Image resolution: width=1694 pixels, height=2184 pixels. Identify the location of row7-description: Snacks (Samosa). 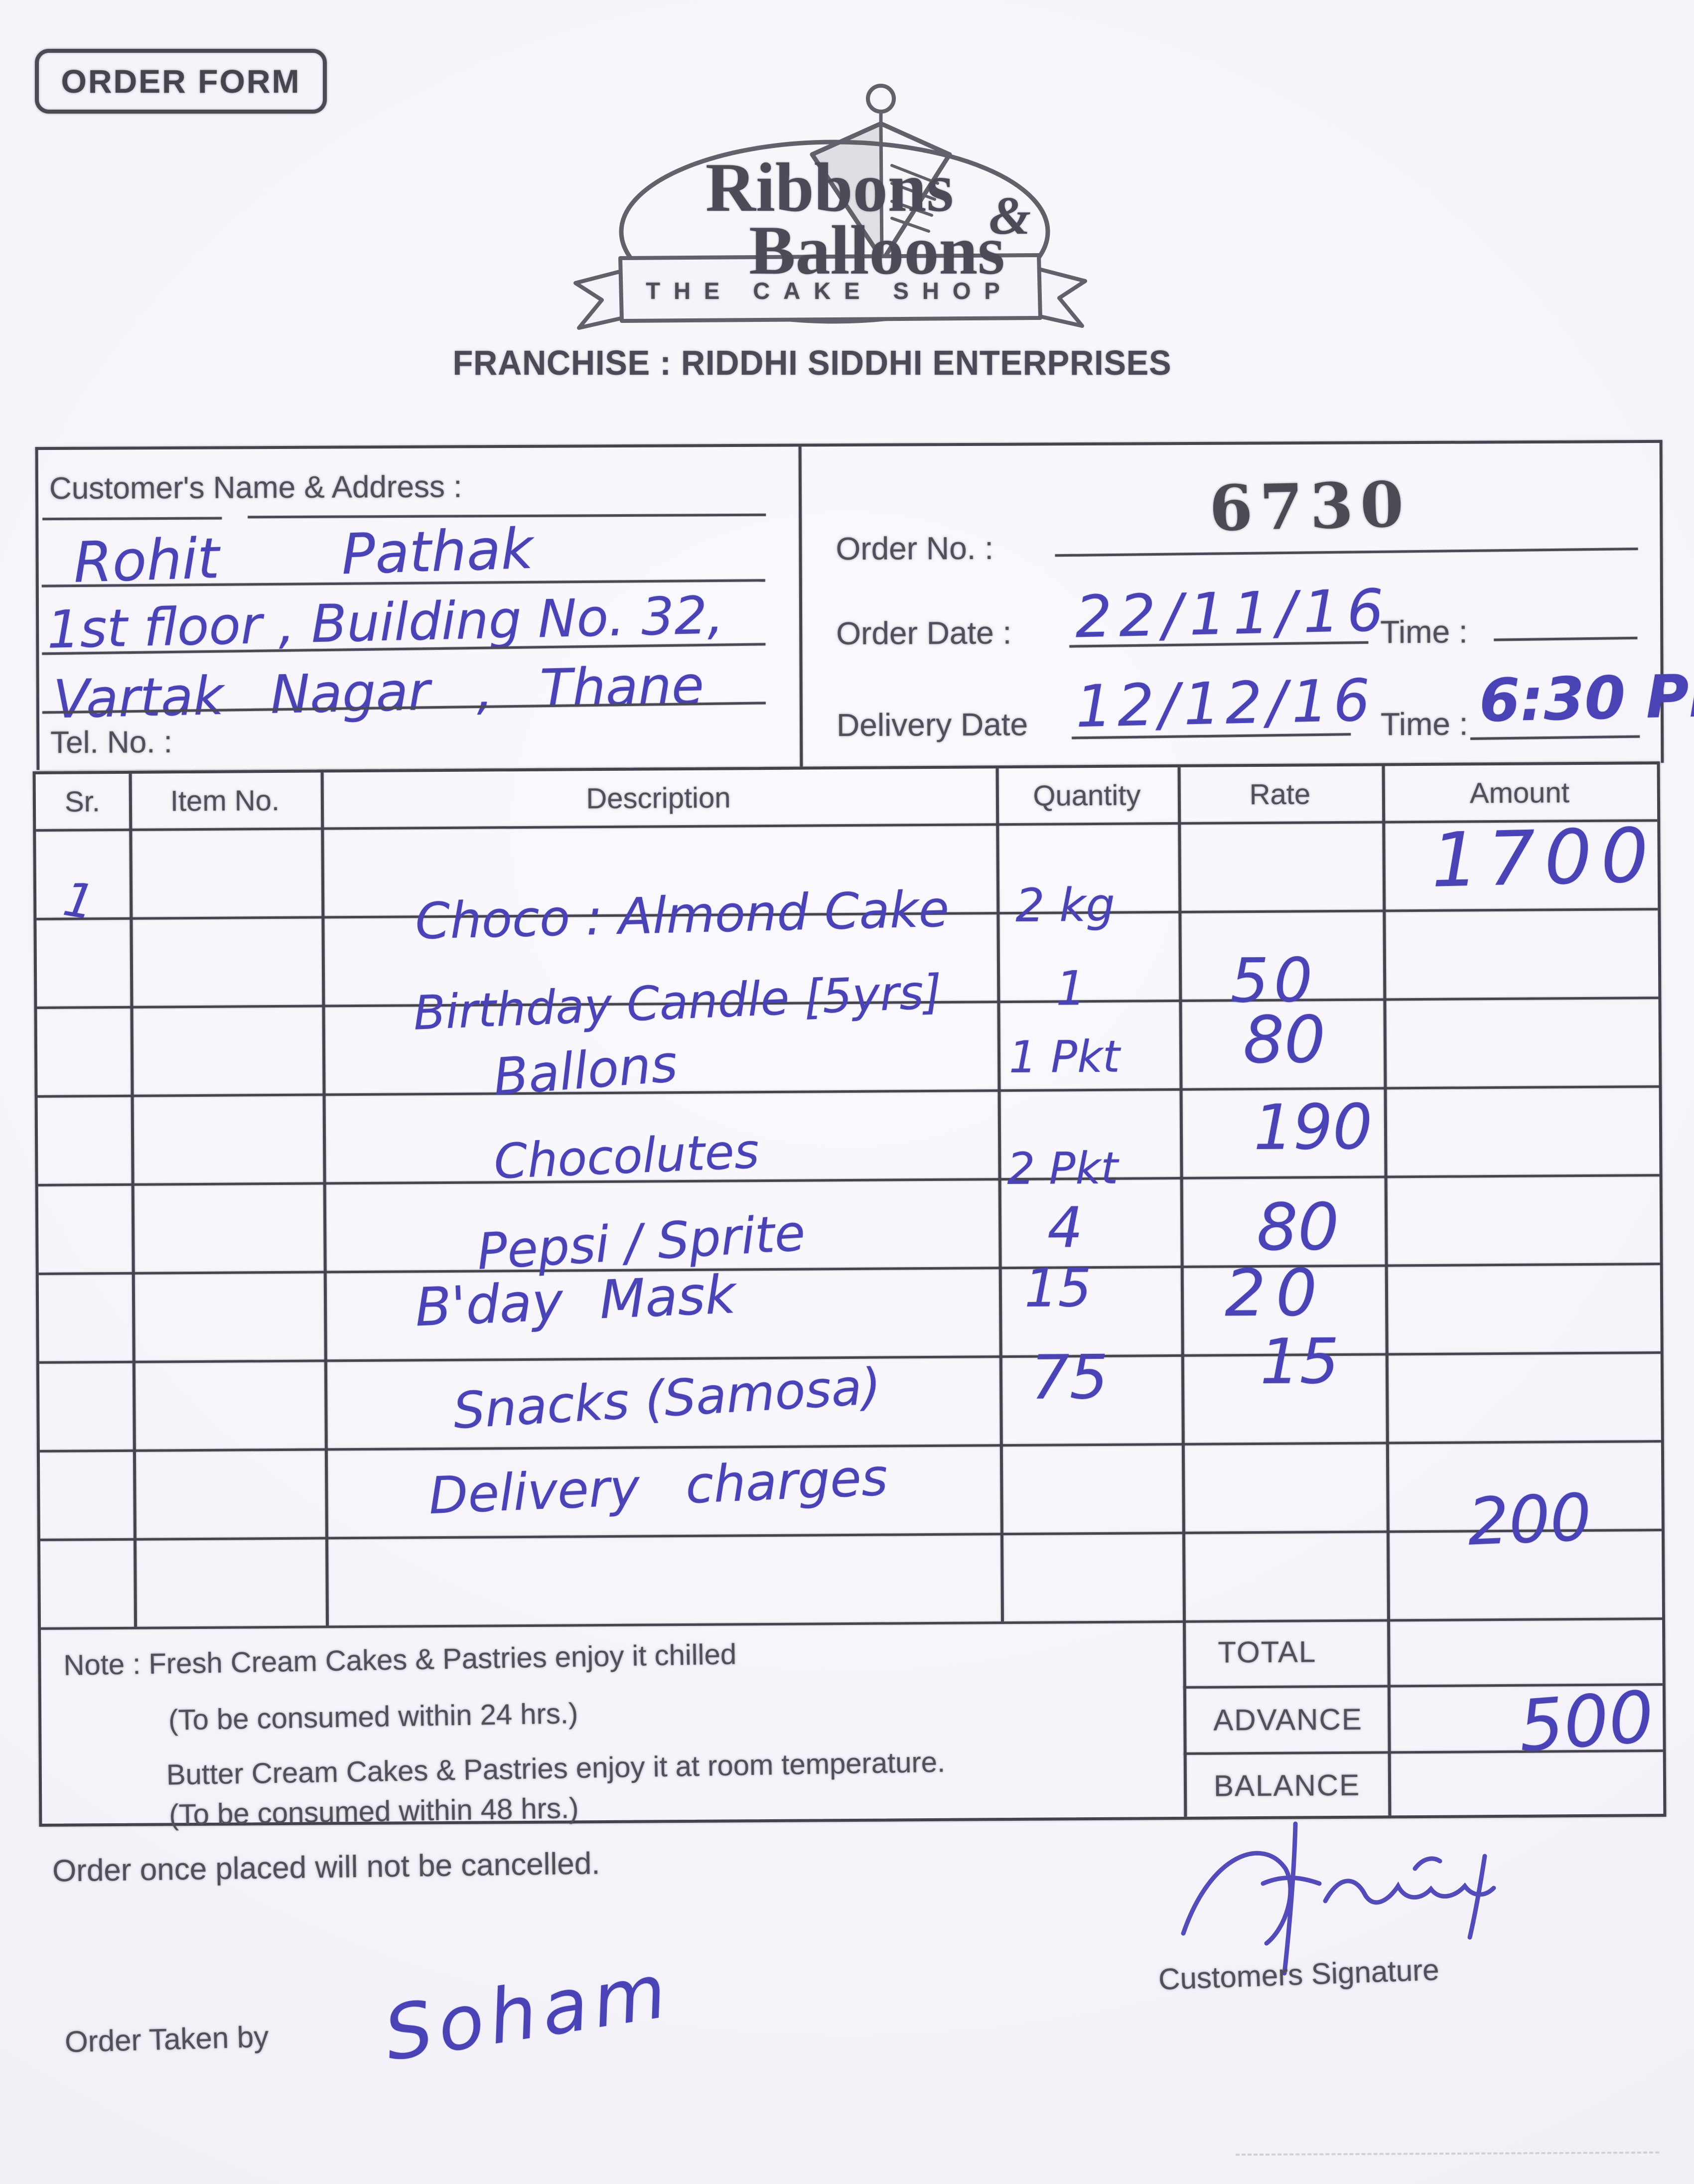
(667, 1399).